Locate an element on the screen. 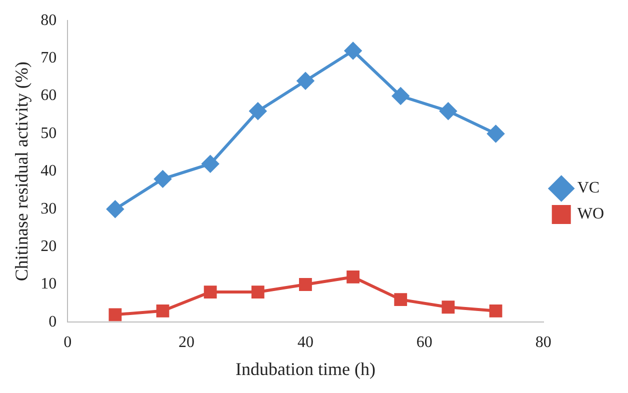 This screenshot has height=393, width=628. y-tick-label: 20 is located at coordinates (48, 247).